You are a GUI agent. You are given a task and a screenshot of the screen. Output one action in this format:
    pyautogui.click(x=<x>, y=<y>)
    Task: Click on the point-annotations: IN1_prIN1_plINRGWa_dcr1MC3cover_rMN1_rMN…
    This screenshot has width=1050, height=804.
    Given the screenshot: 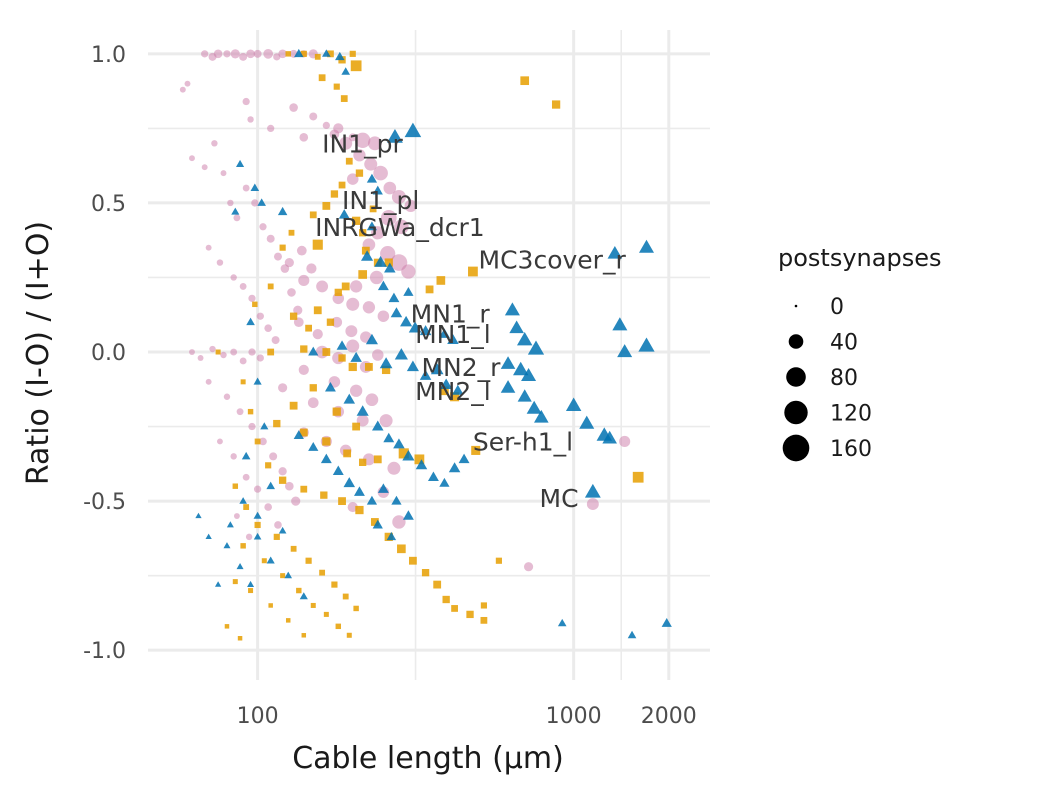 What is the action you would take?
    pyautogui.click(x=470, y=321)
    